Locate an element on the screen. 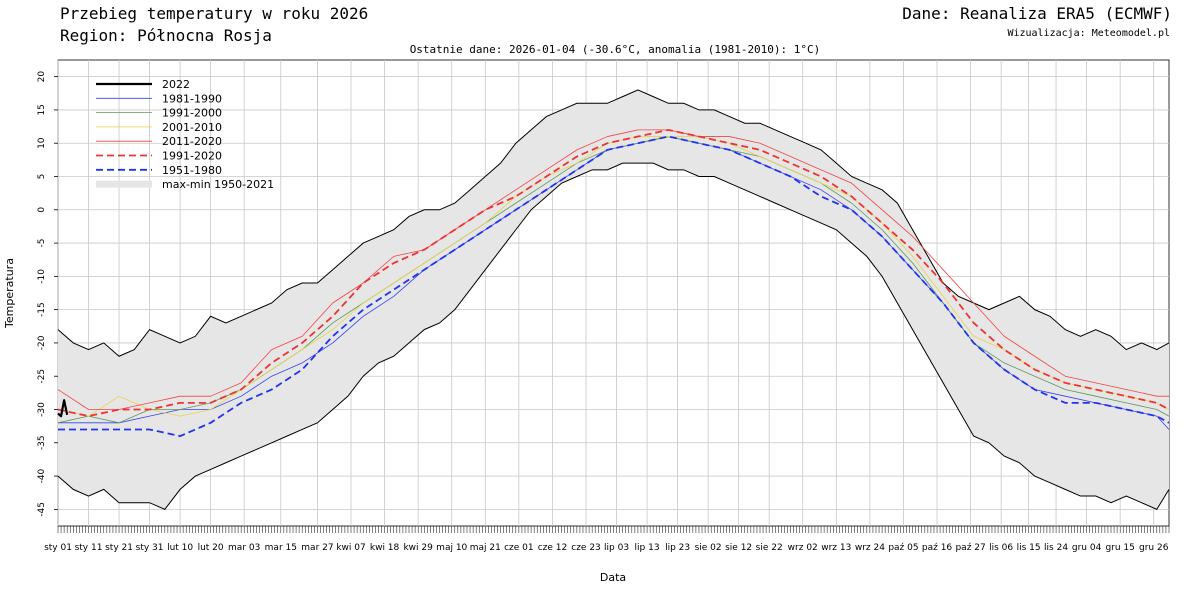 The width and height of the screenshot is (1200, 600). x-tick-label: paź 05 is located at coordinates (903, 548).